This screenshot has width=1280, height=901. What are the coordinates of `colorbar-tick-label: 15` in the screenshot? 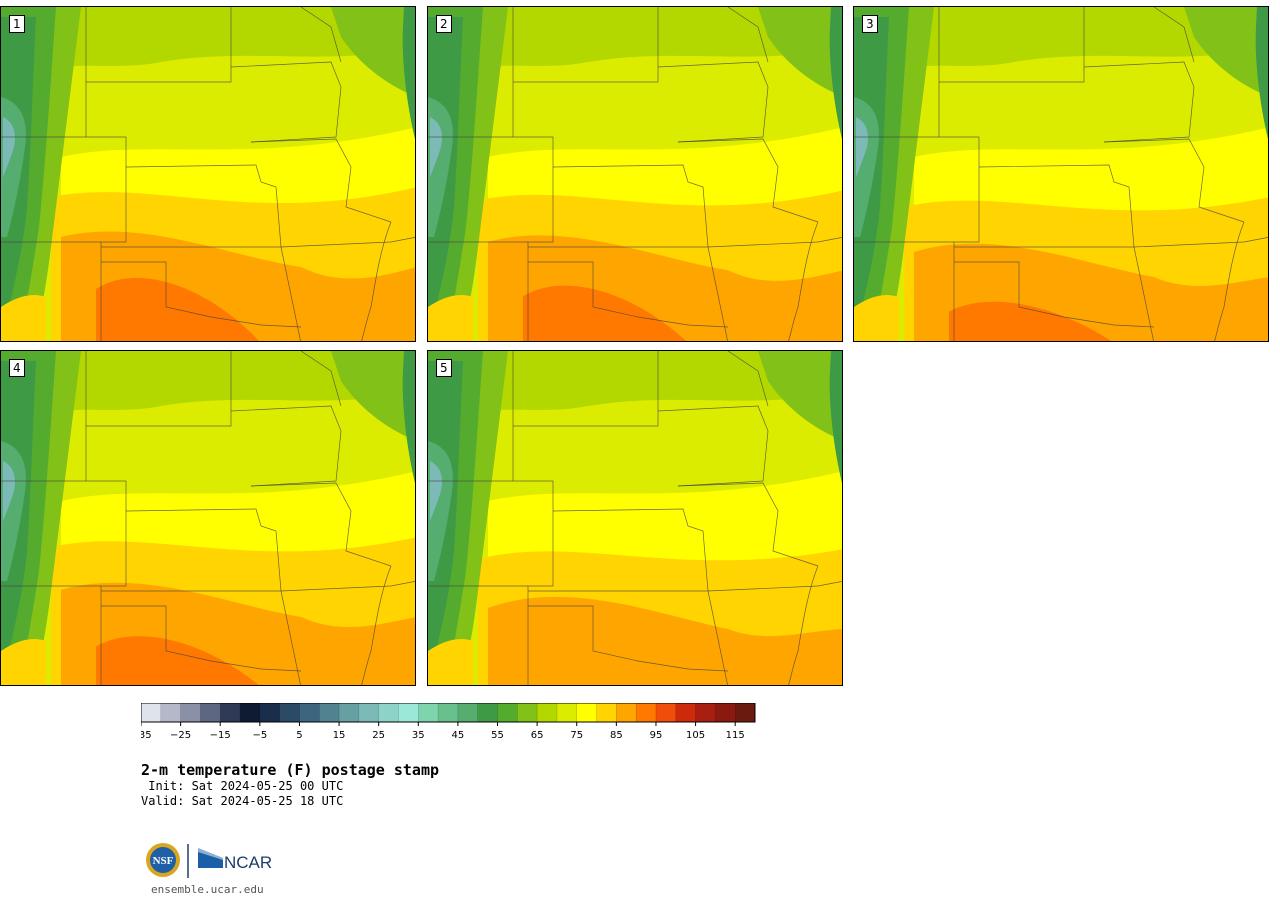 It's located at (339, 735).